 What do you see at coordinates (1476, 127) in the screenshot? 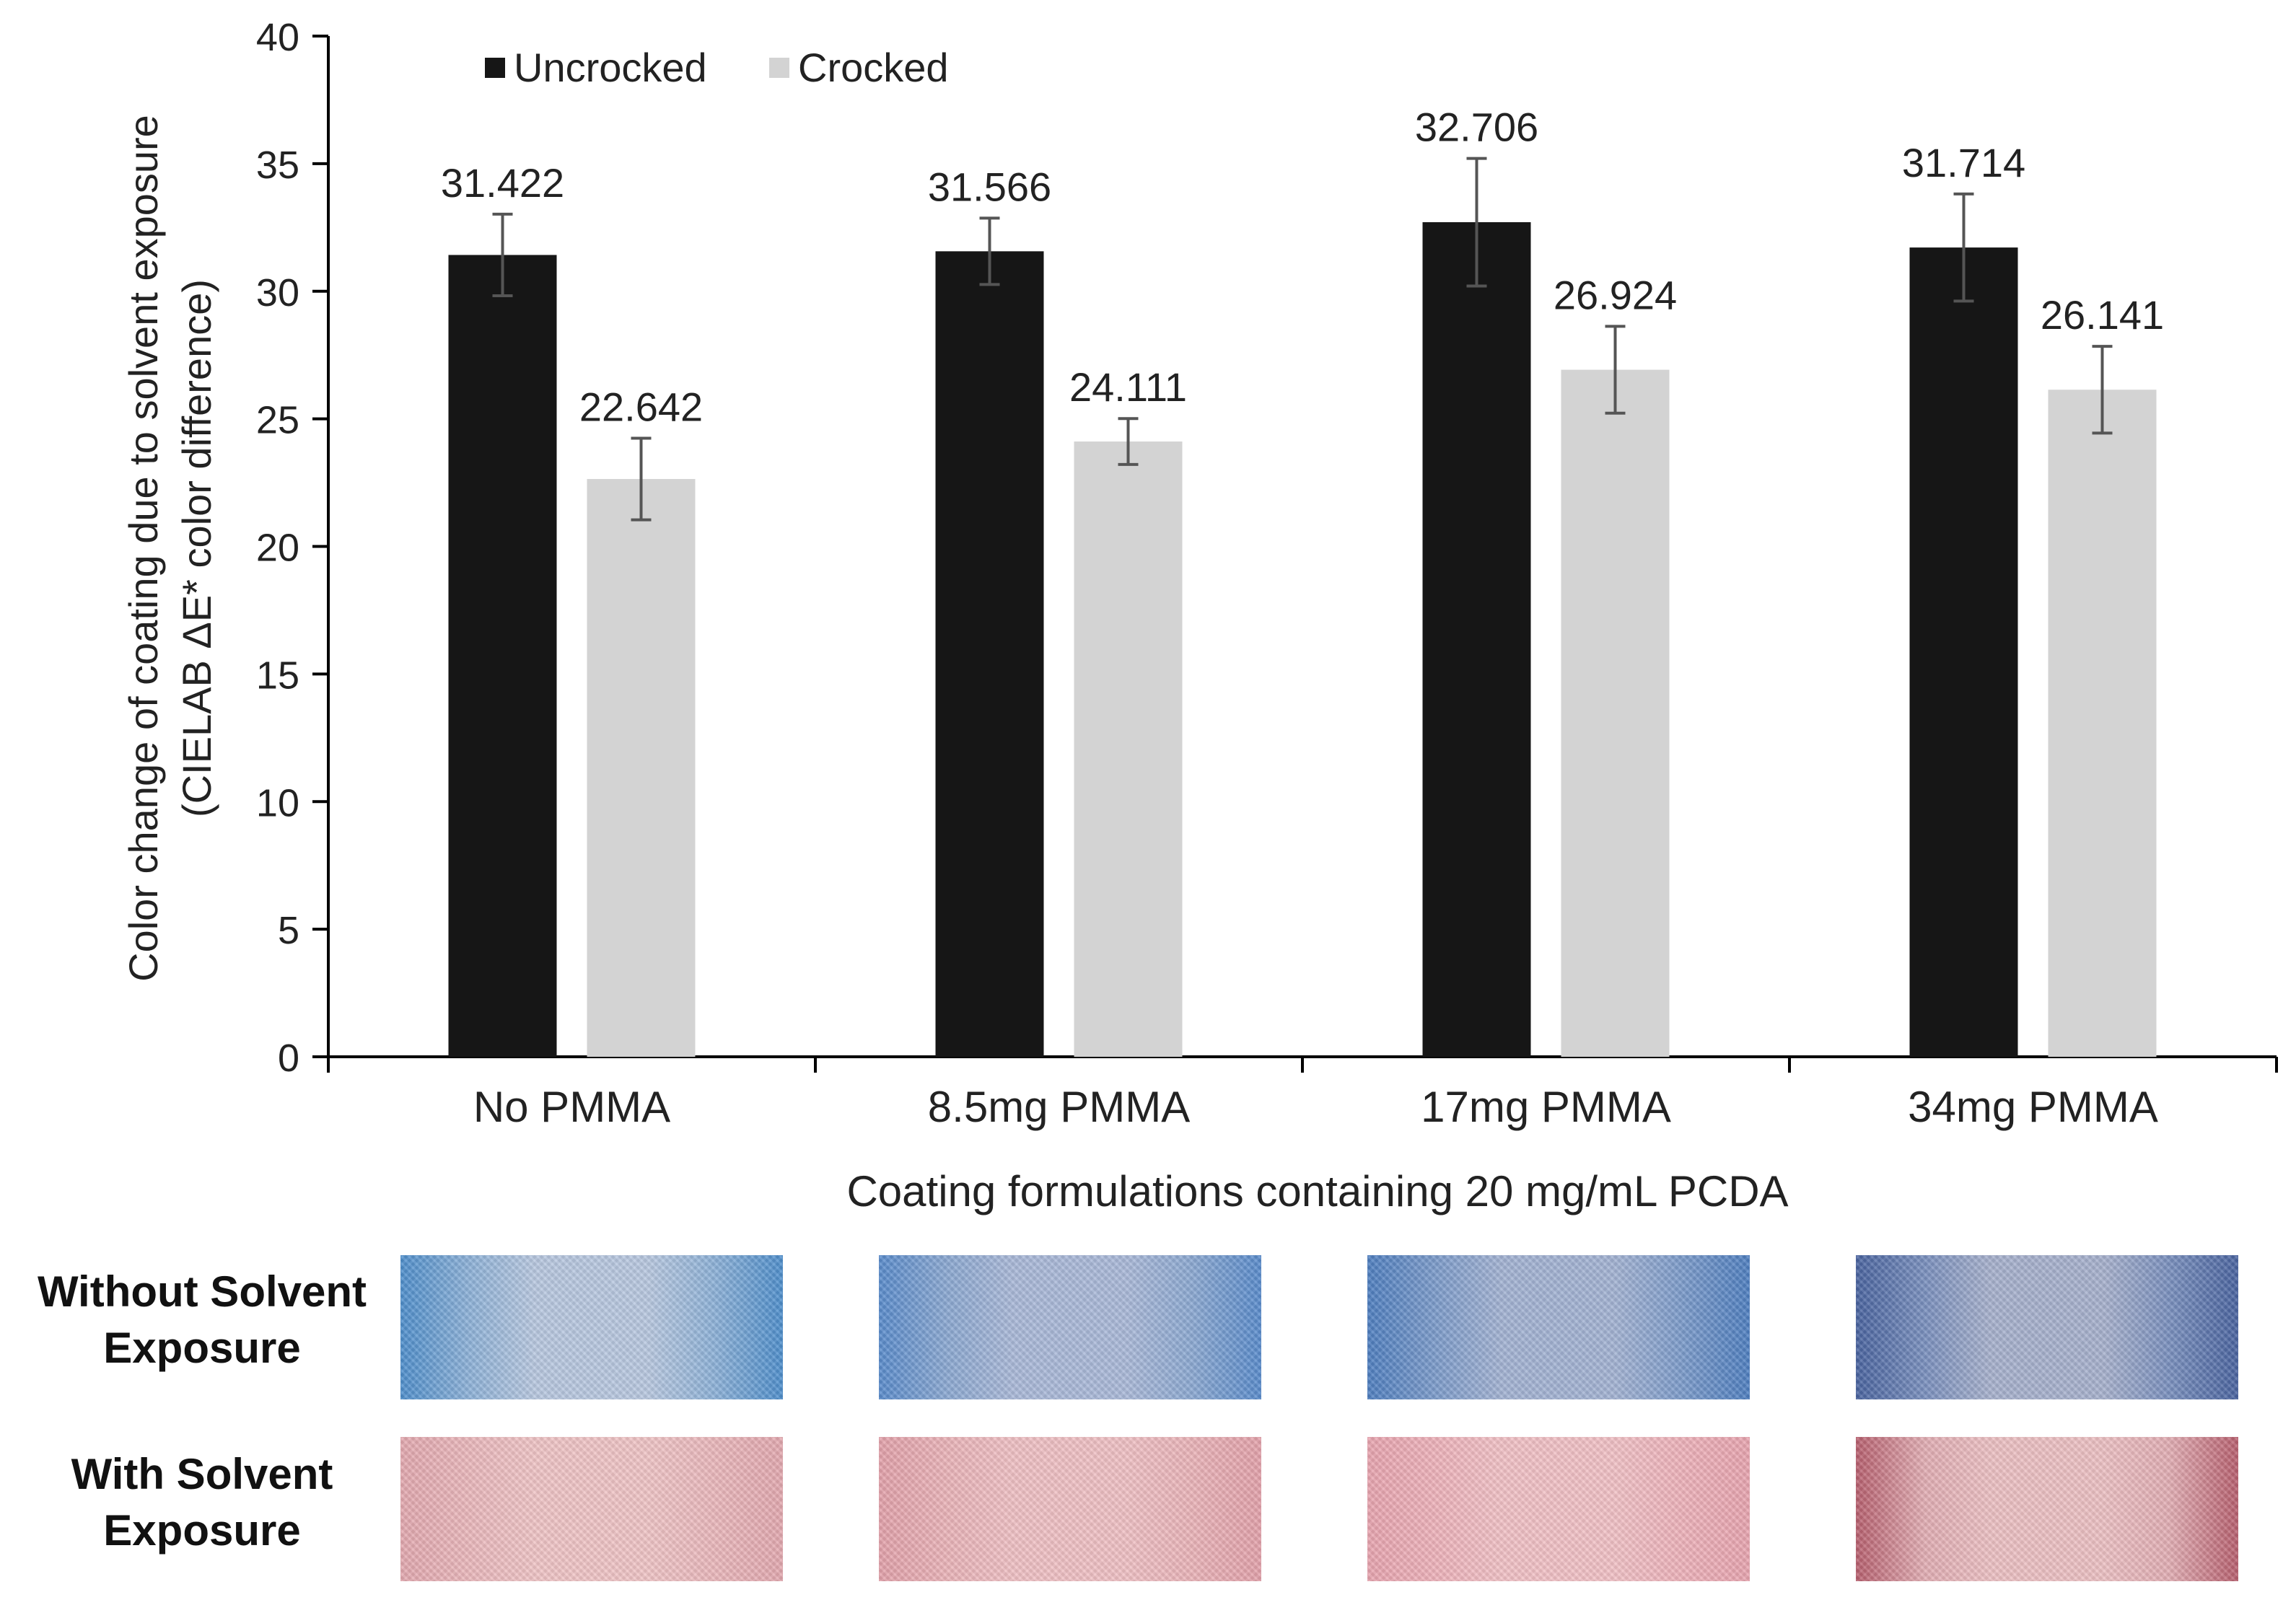
I see `data-label: 32.706` at bounding box center [1476, 127].